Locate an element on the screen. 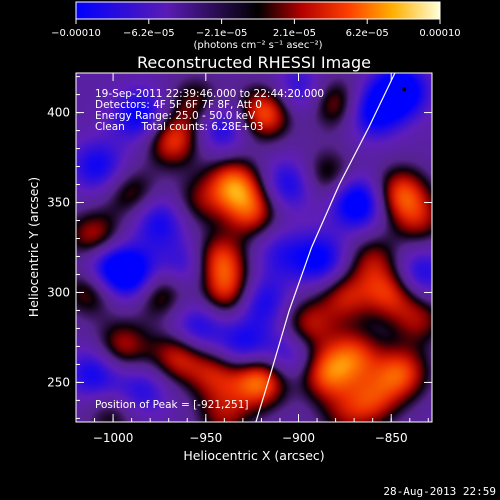  annotation-line: Clean Total counts: 6.28E+03 is located at coordinates (179, 127).